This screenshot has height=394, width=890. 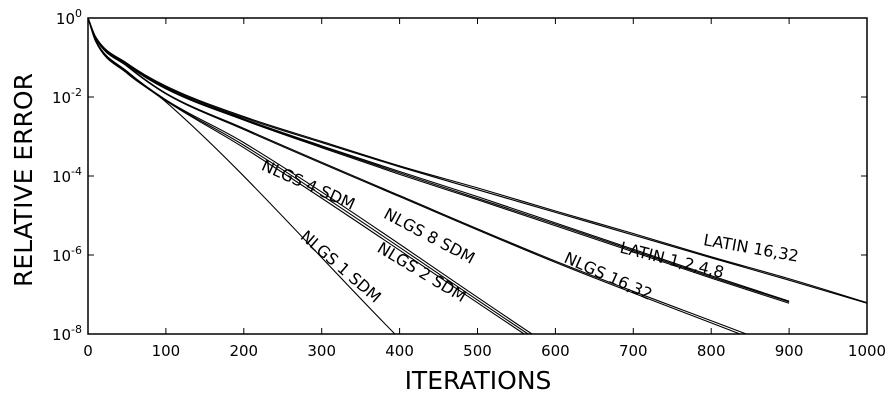 I want to click on x-tick-label: 200, so click(x=243, y=351).